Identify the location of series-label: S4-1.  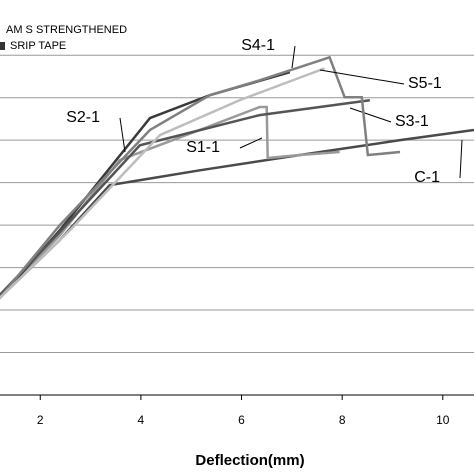
(258, 45).